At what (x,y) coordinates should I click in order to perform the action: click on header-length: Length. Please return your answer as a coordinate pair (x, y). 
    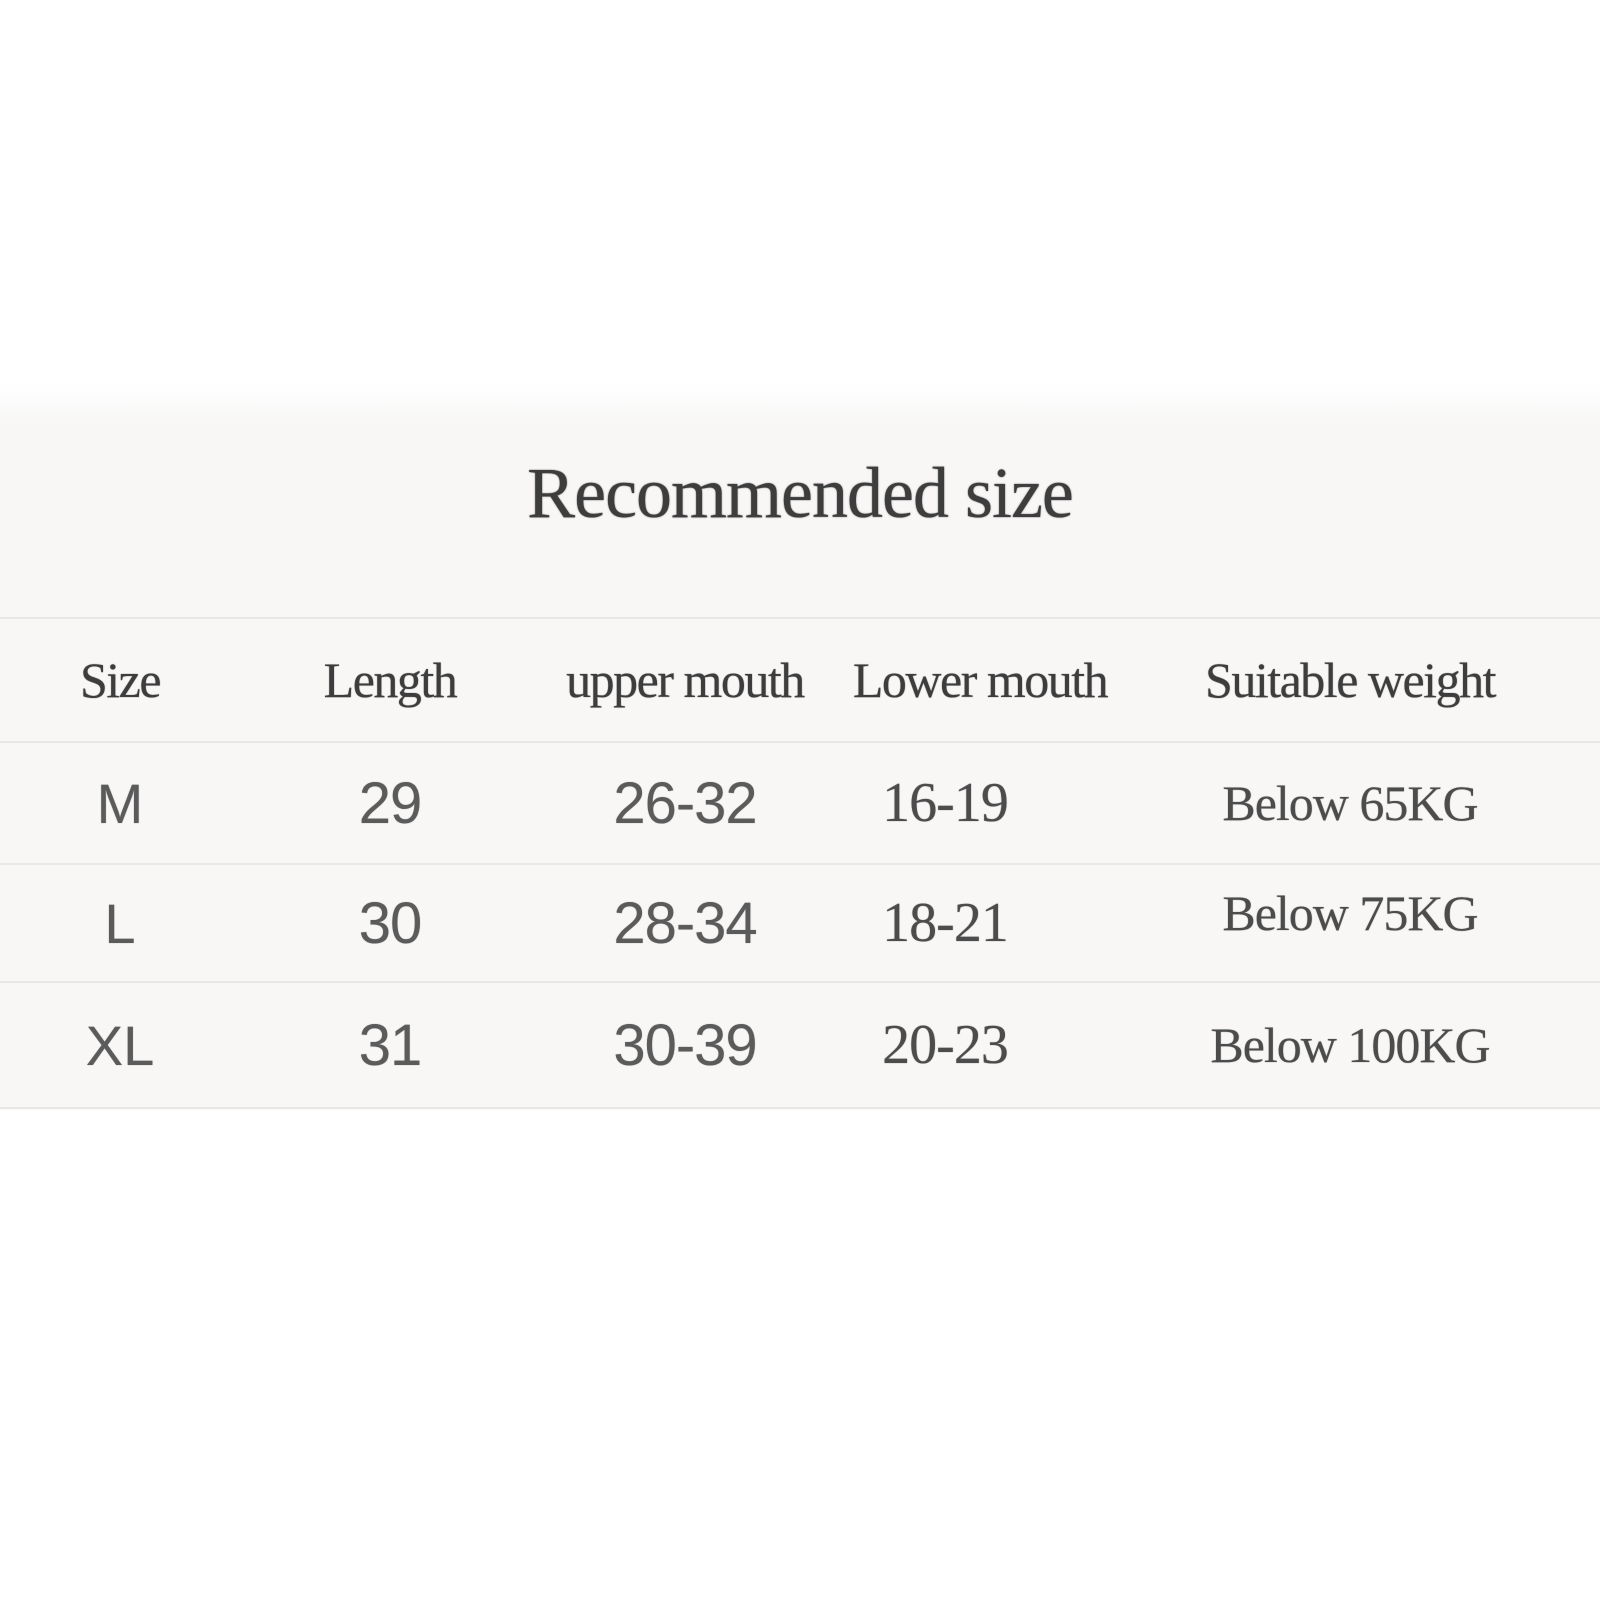
    Looking at the image, I should click on (390, 680).